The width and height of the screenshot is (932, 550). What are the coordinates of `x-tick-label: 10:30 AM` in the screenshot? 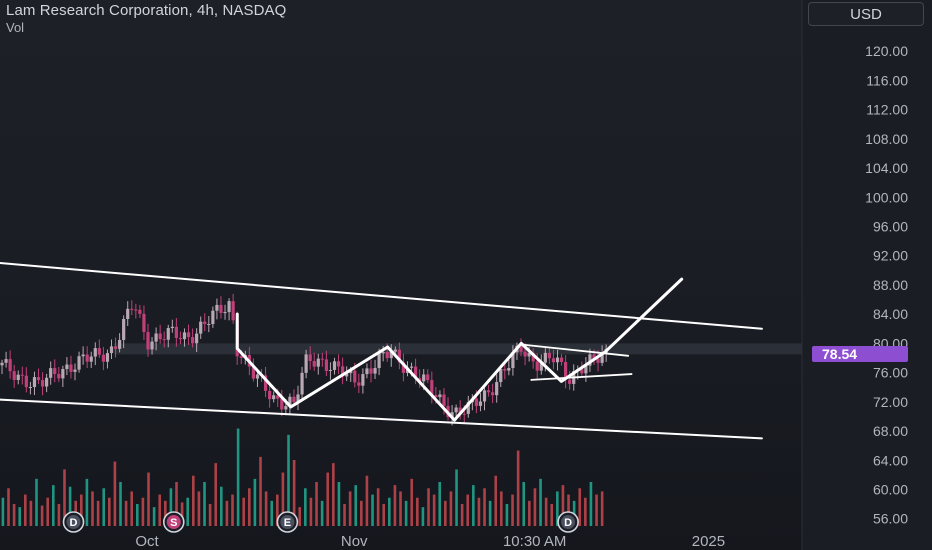 It's located at (534, 541).